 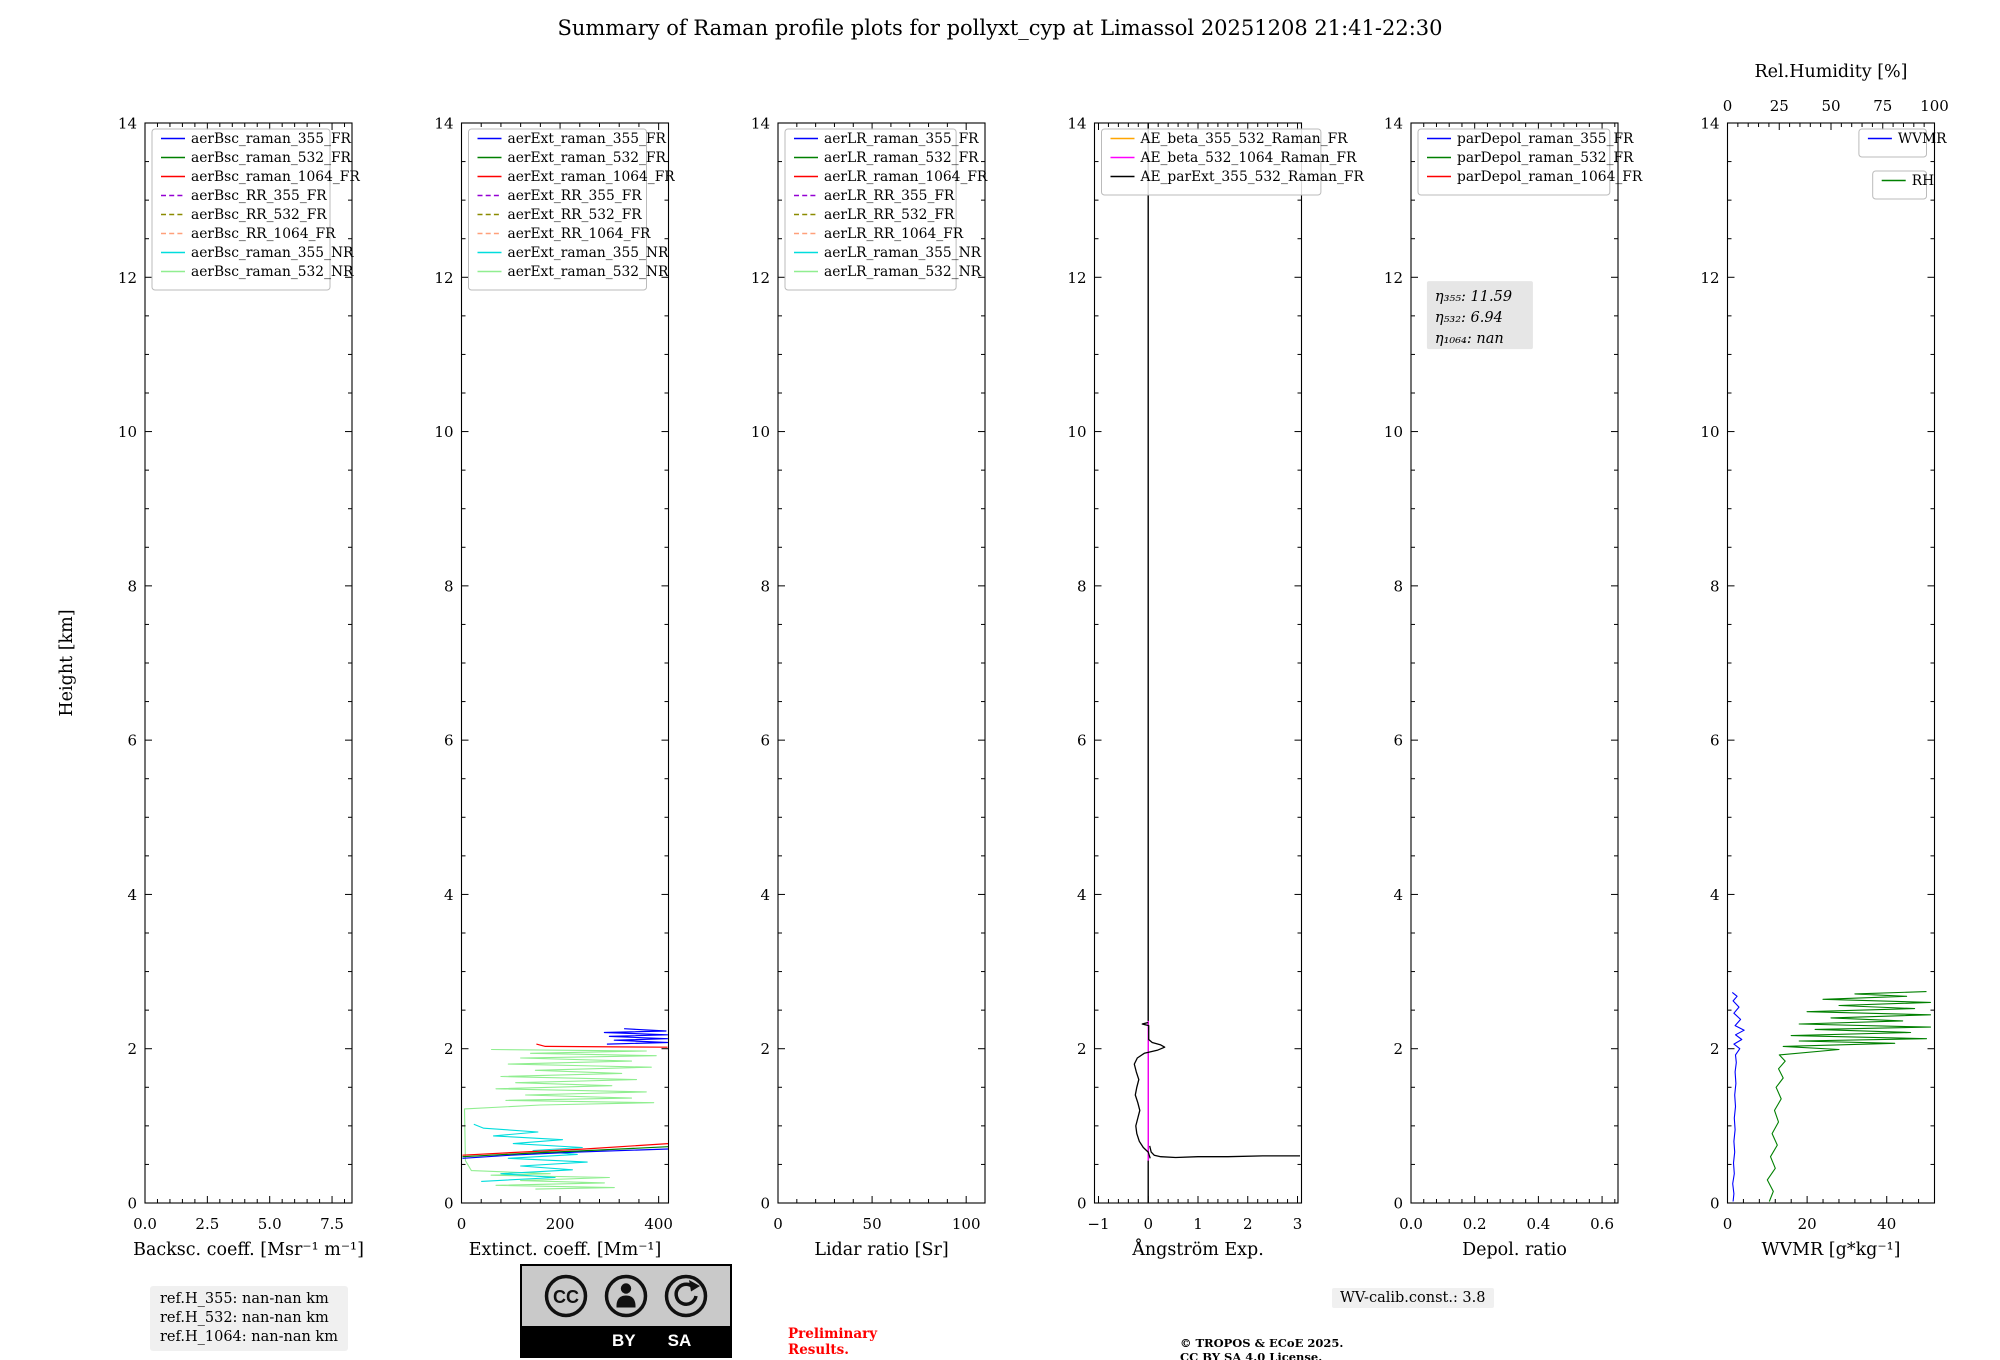 I want to click on x-tick-label: 20, so click(x=1807, y=1224).